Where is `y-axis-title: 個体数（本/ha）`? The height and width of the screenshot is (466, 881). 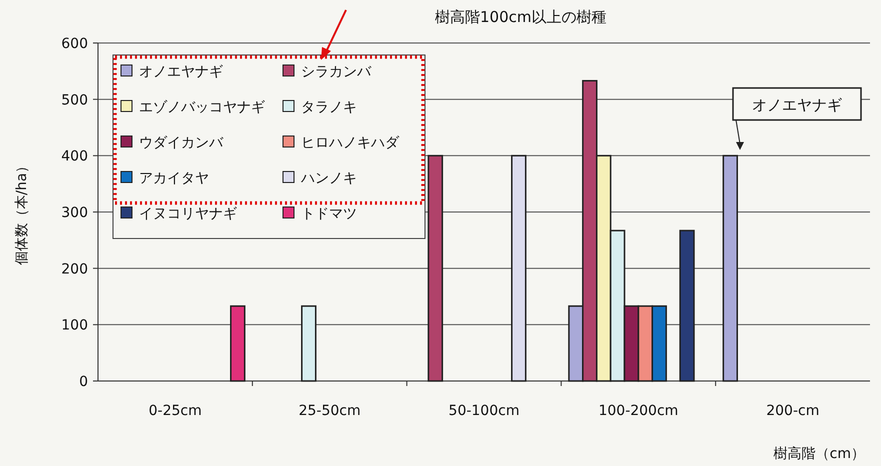 y-axis-title: 個体数（本/ha） is located at coordinates (22, 212).